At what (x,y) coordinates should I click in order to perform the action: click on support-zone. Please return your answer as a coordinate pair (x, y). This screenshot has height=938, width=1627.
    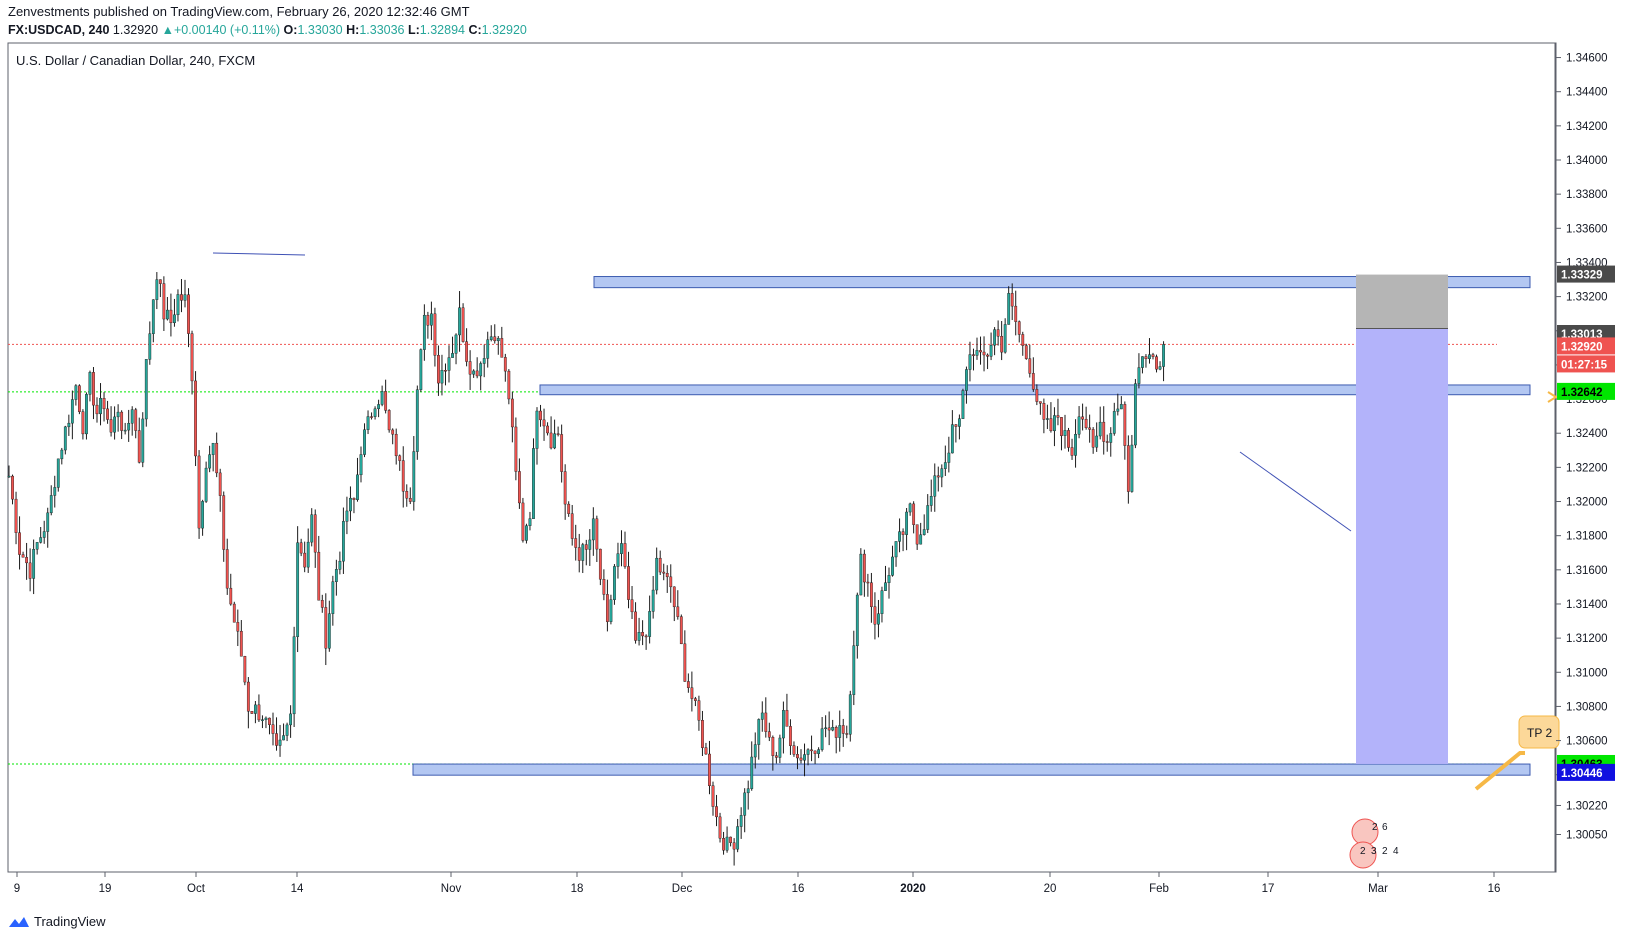
    Looking at the image, I should click on (971, 769).